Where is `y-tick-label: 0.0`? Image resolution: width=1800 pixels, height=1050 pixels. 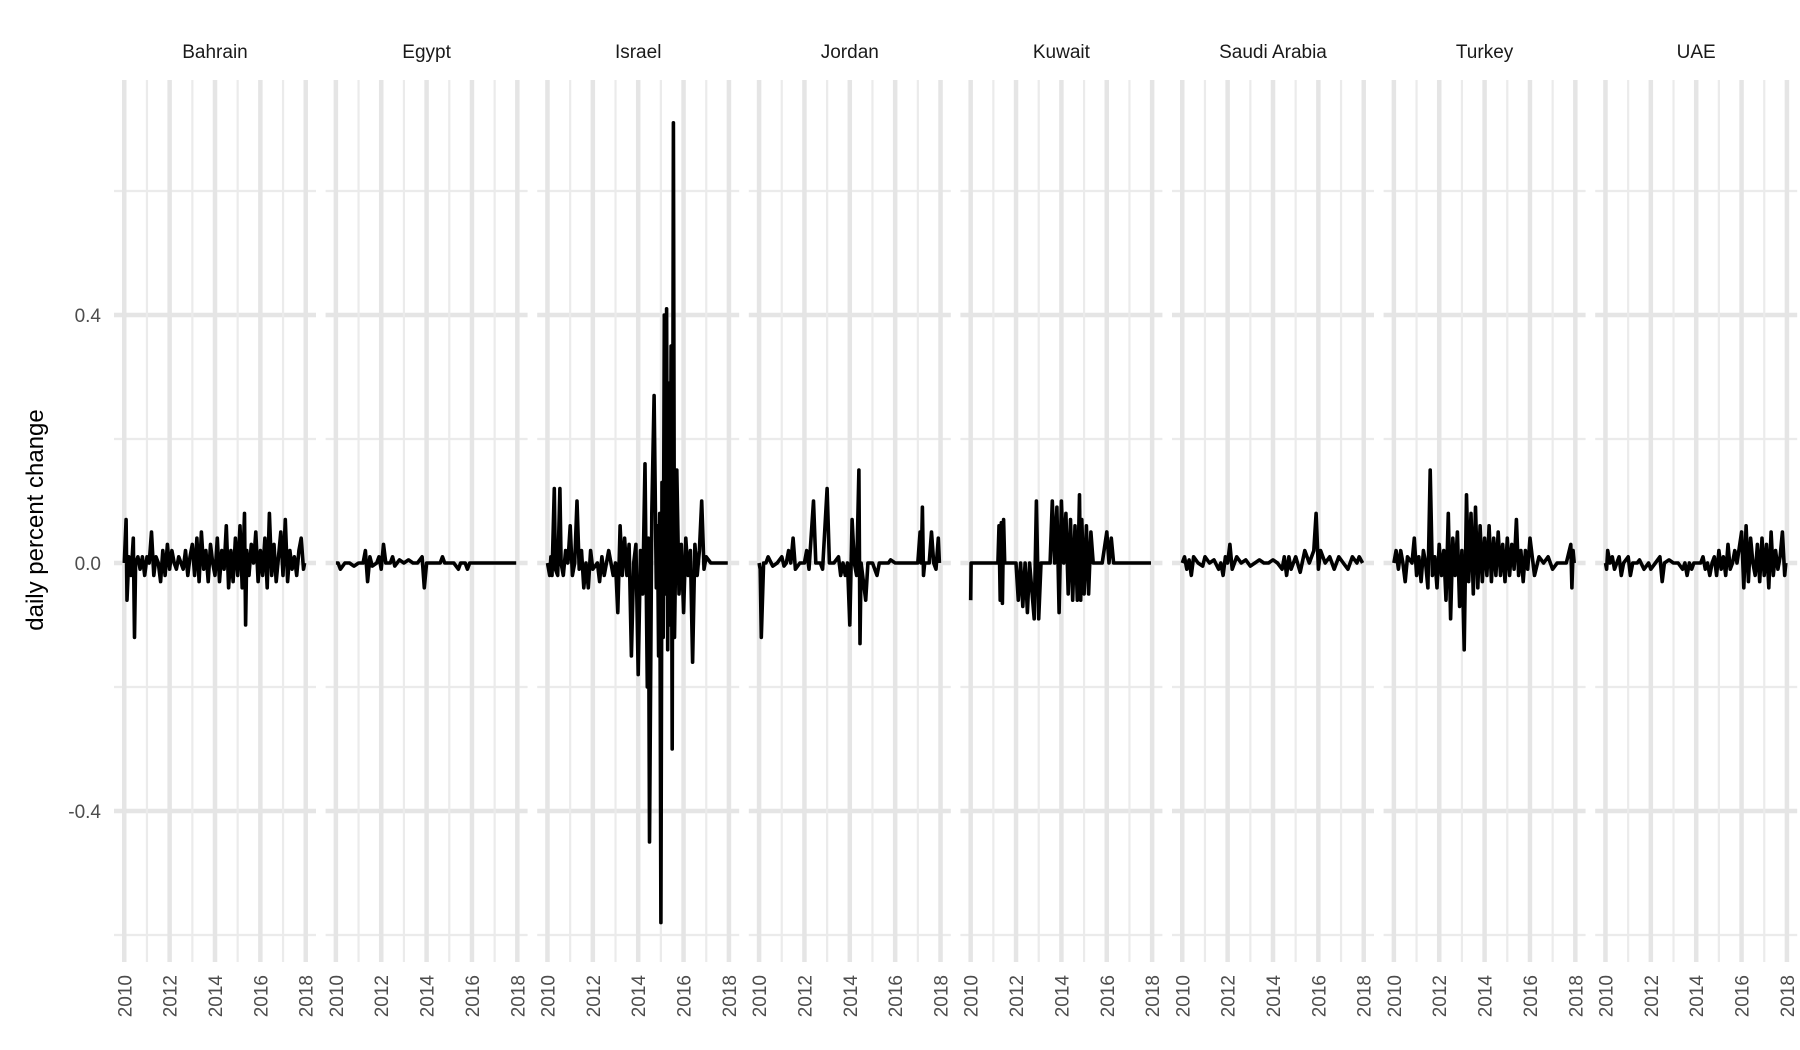
y-tick-label: 0.0 is located at coordinates (88, 564).